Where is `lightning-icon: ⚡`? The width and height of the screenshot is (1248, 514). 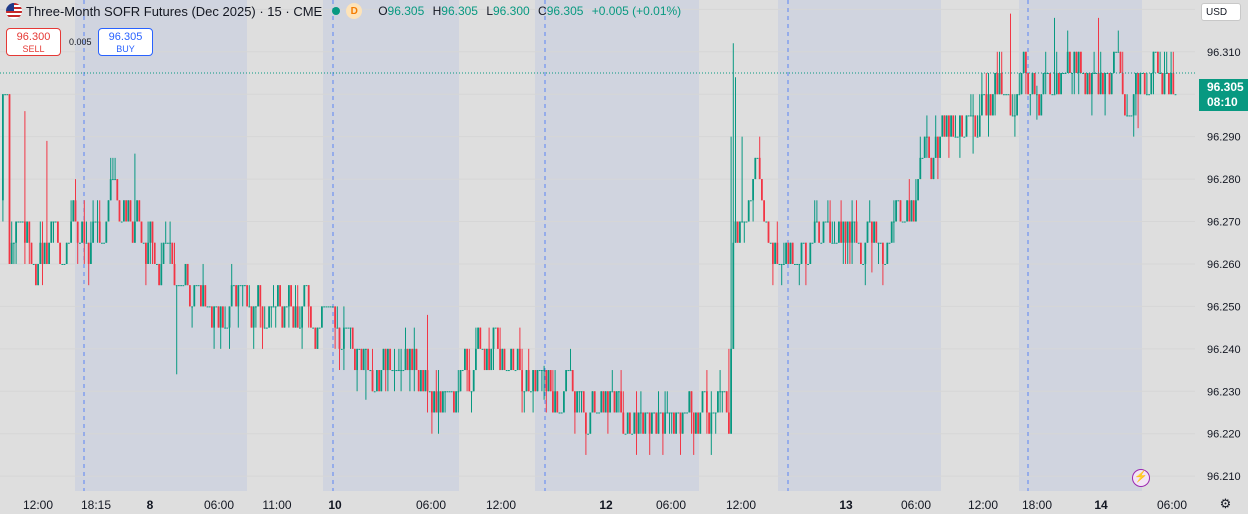 lightning-icon: ⚡ is located at coordinates (1141, 478).